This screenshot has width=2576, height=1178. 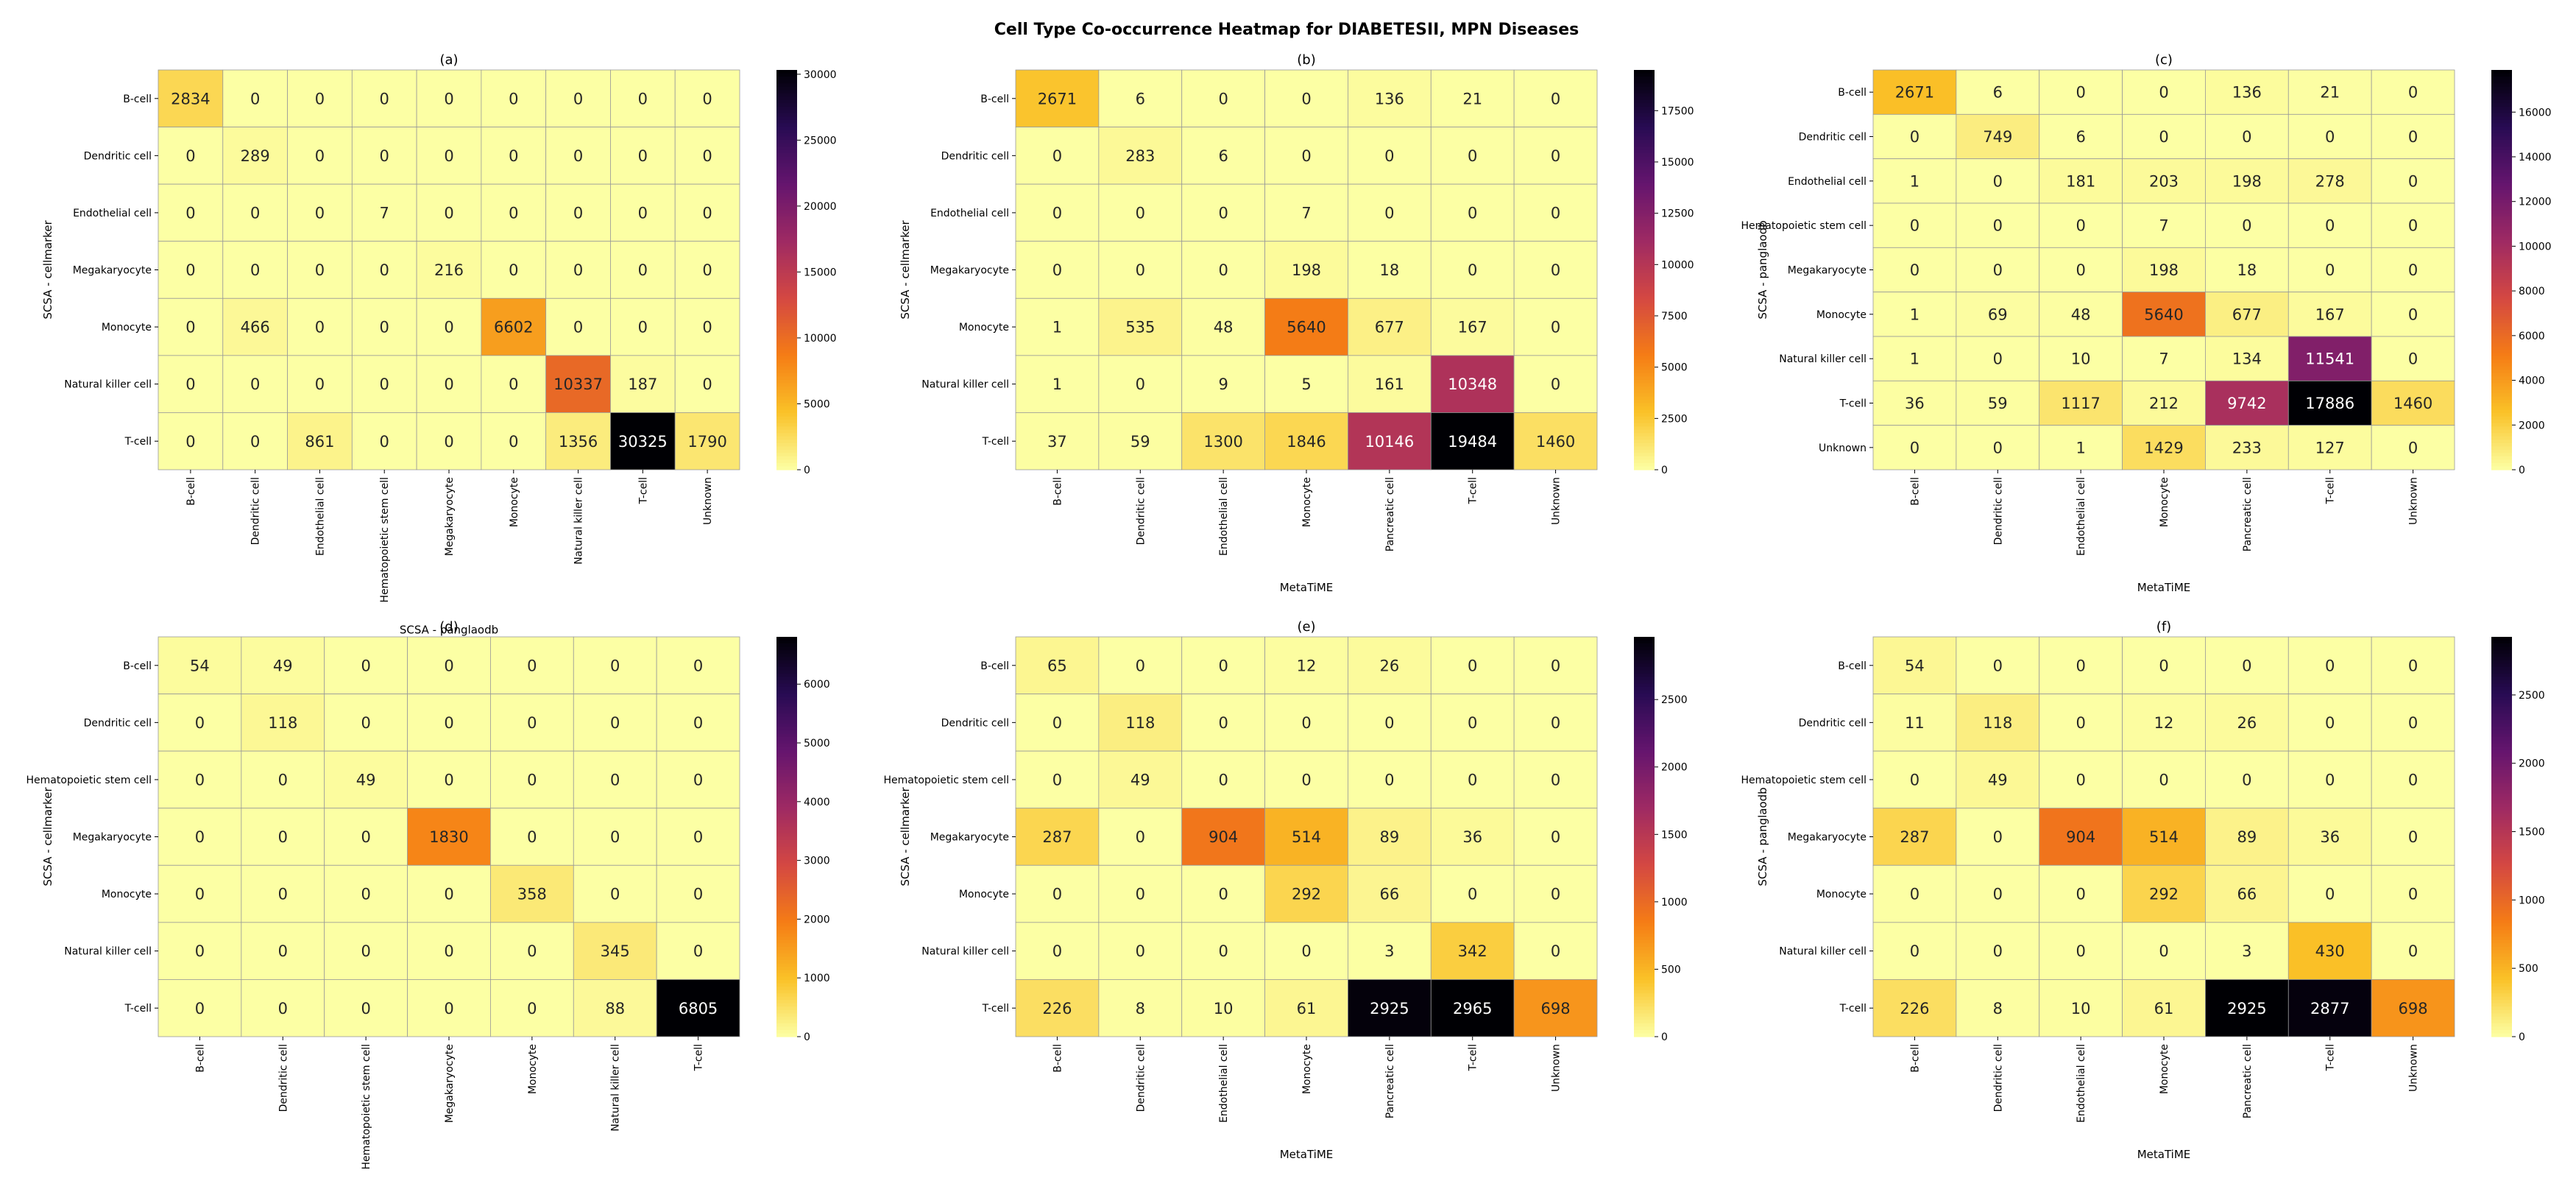 I want to click on cell-value: 19484, so click(x=1472, y=442).